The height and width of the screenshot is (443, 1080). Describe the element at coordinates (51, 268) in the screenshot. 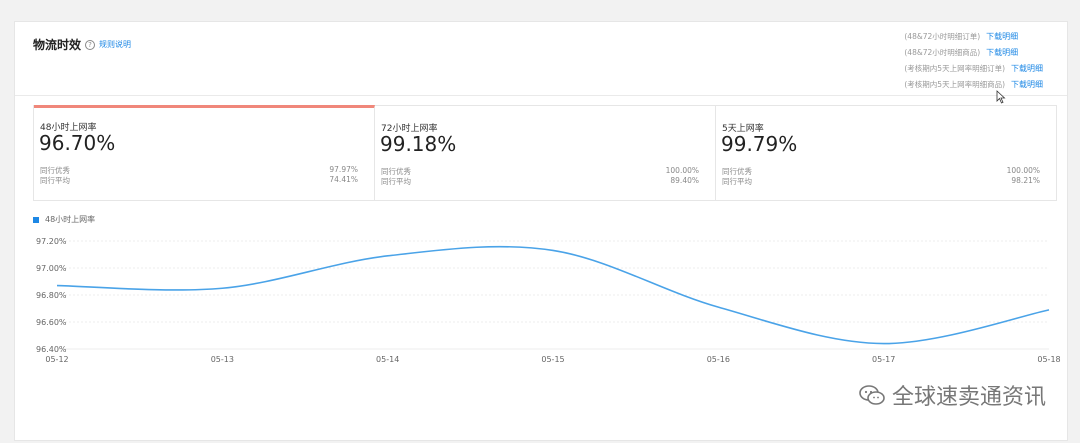

I see `y-tick-label: 97.00%` at that location.